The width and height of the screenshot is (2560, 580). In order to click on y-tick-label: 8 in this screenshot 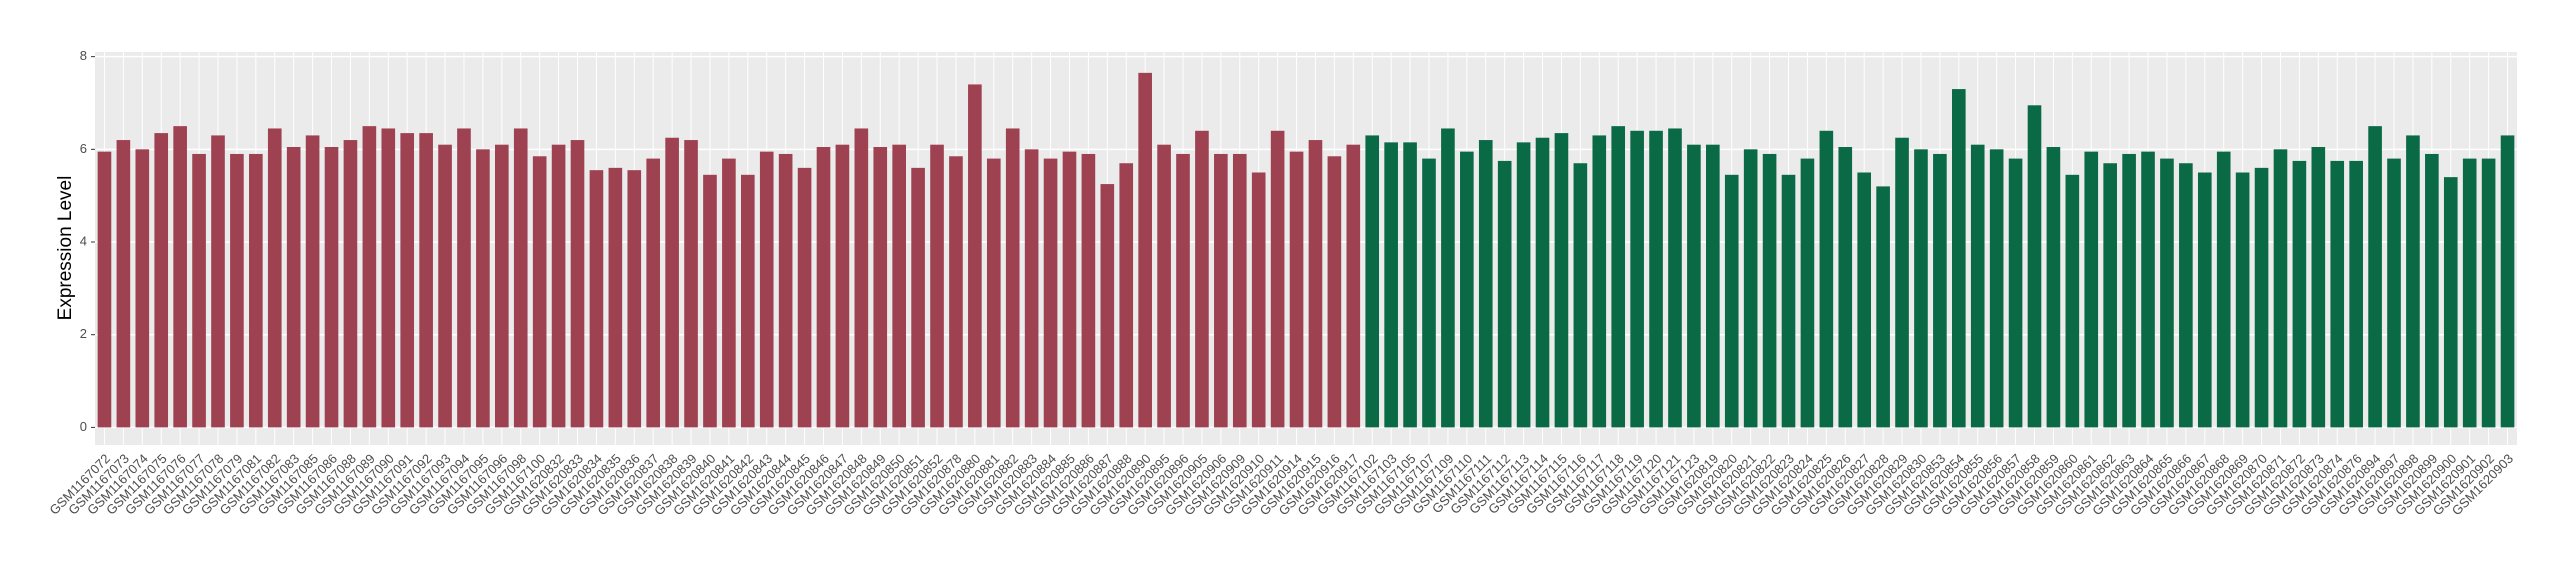, I will do `click(83, 55)`.